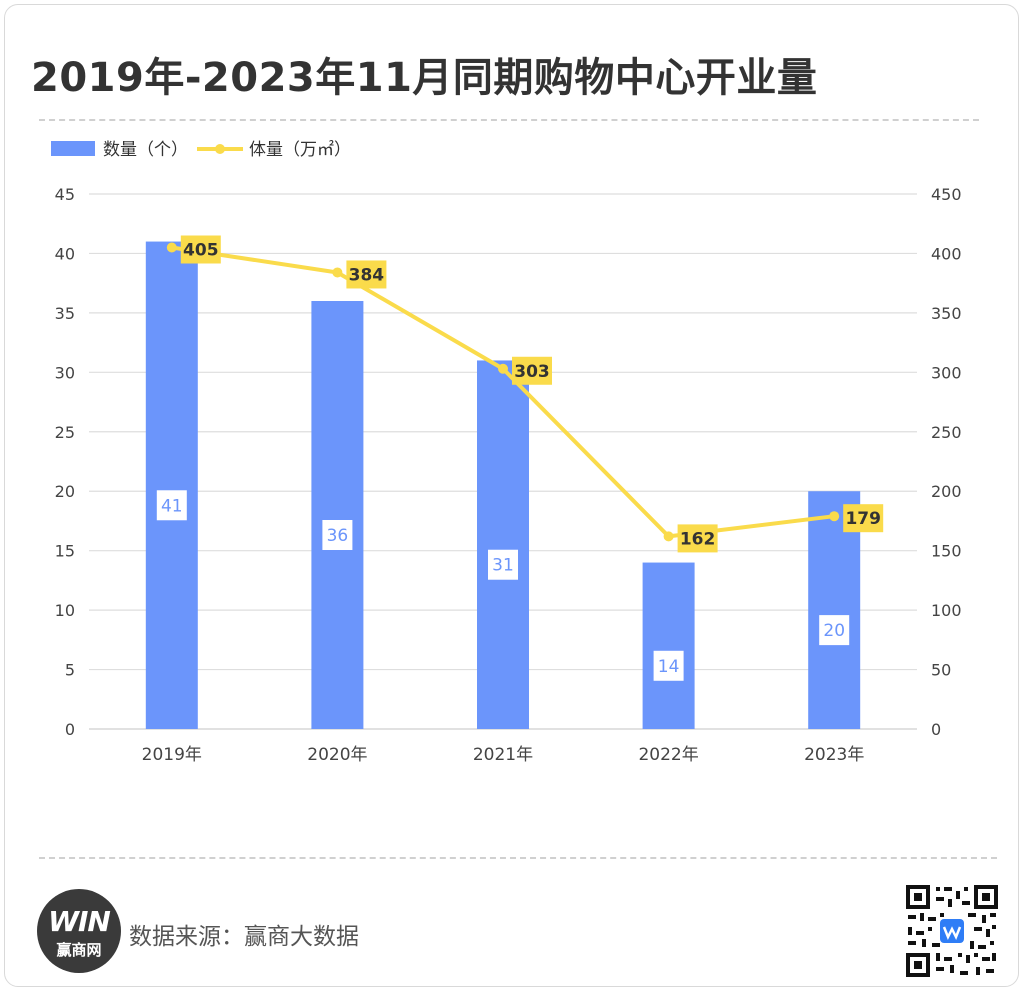 The image size is (1025, 993). I want to click on x-tick-label: 2019年, so click(172, 755).